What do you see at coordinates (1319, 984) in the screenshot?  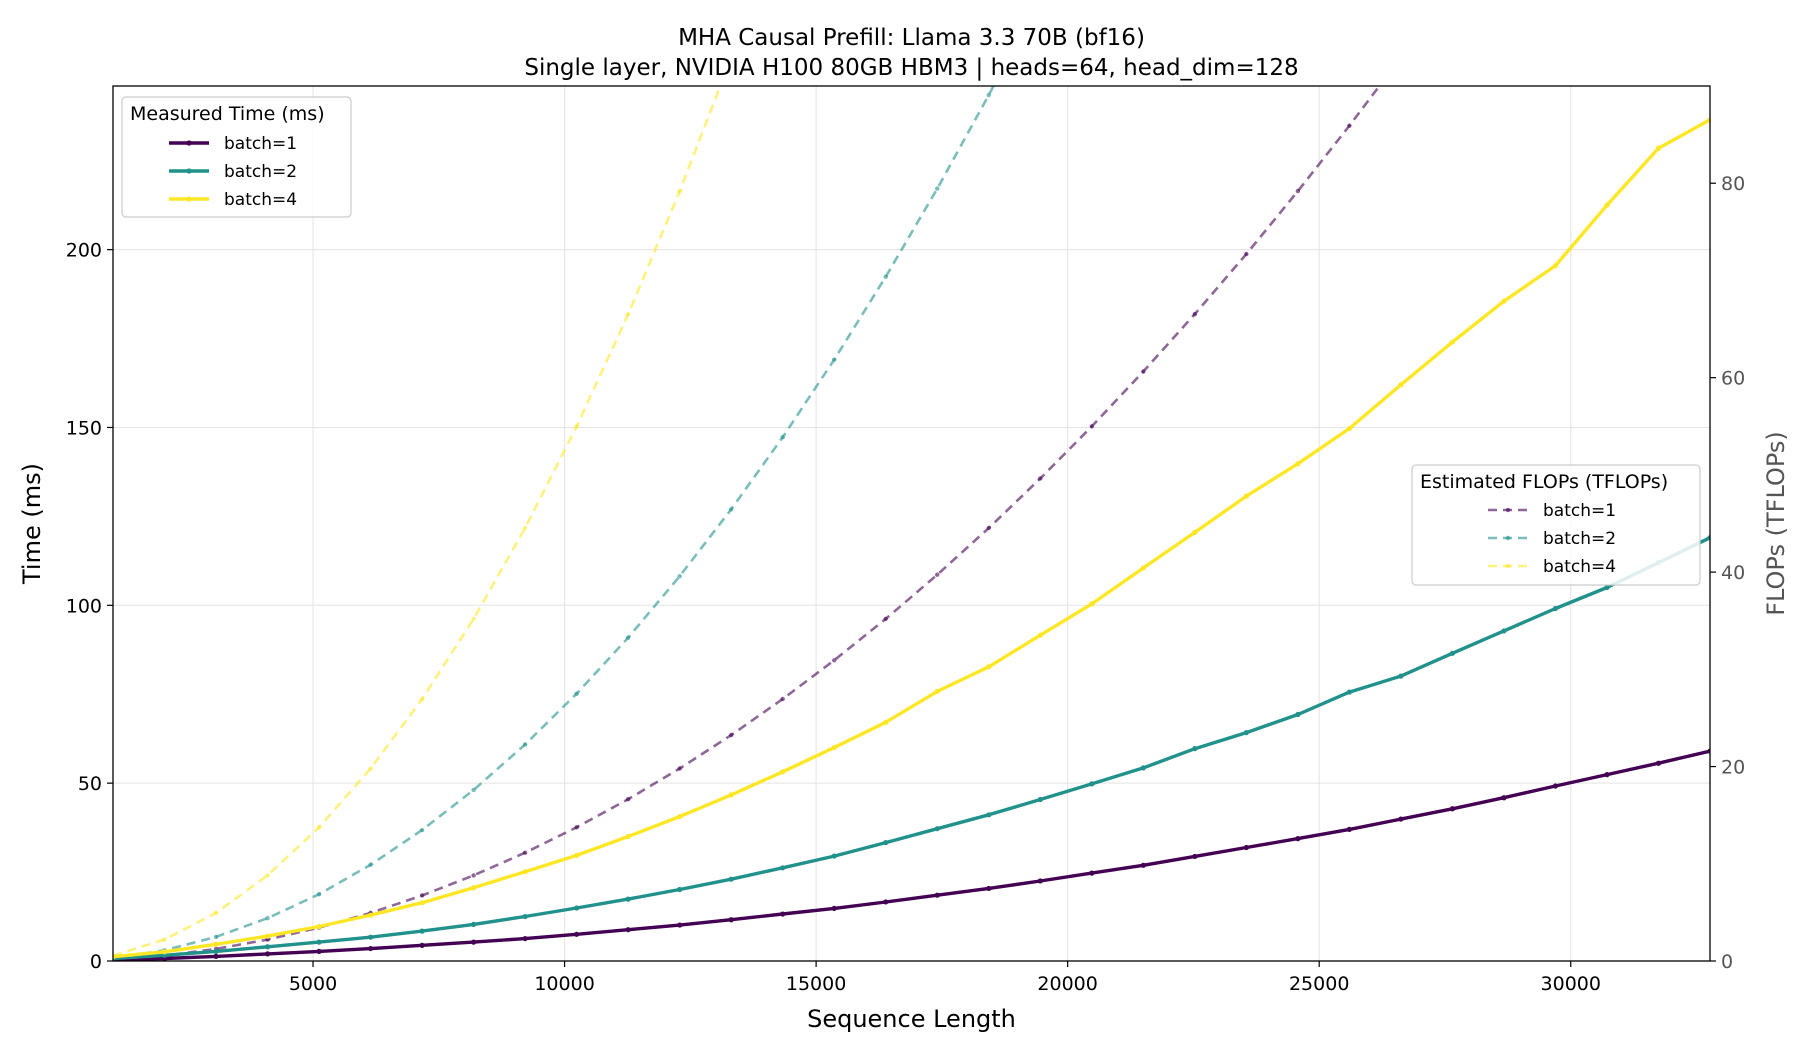 I see `x-tick-label: 25000` at bounding box center [1319, 984].